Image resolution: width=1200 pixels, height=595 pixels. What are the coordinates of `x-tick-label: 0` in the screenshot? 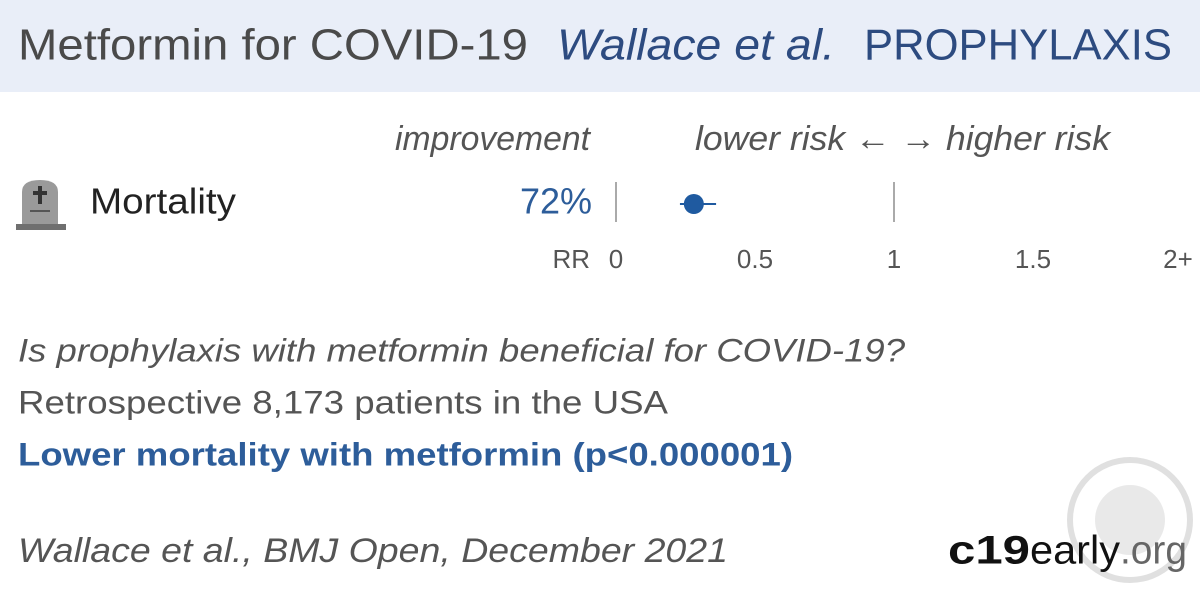 It's located at (616, 259).